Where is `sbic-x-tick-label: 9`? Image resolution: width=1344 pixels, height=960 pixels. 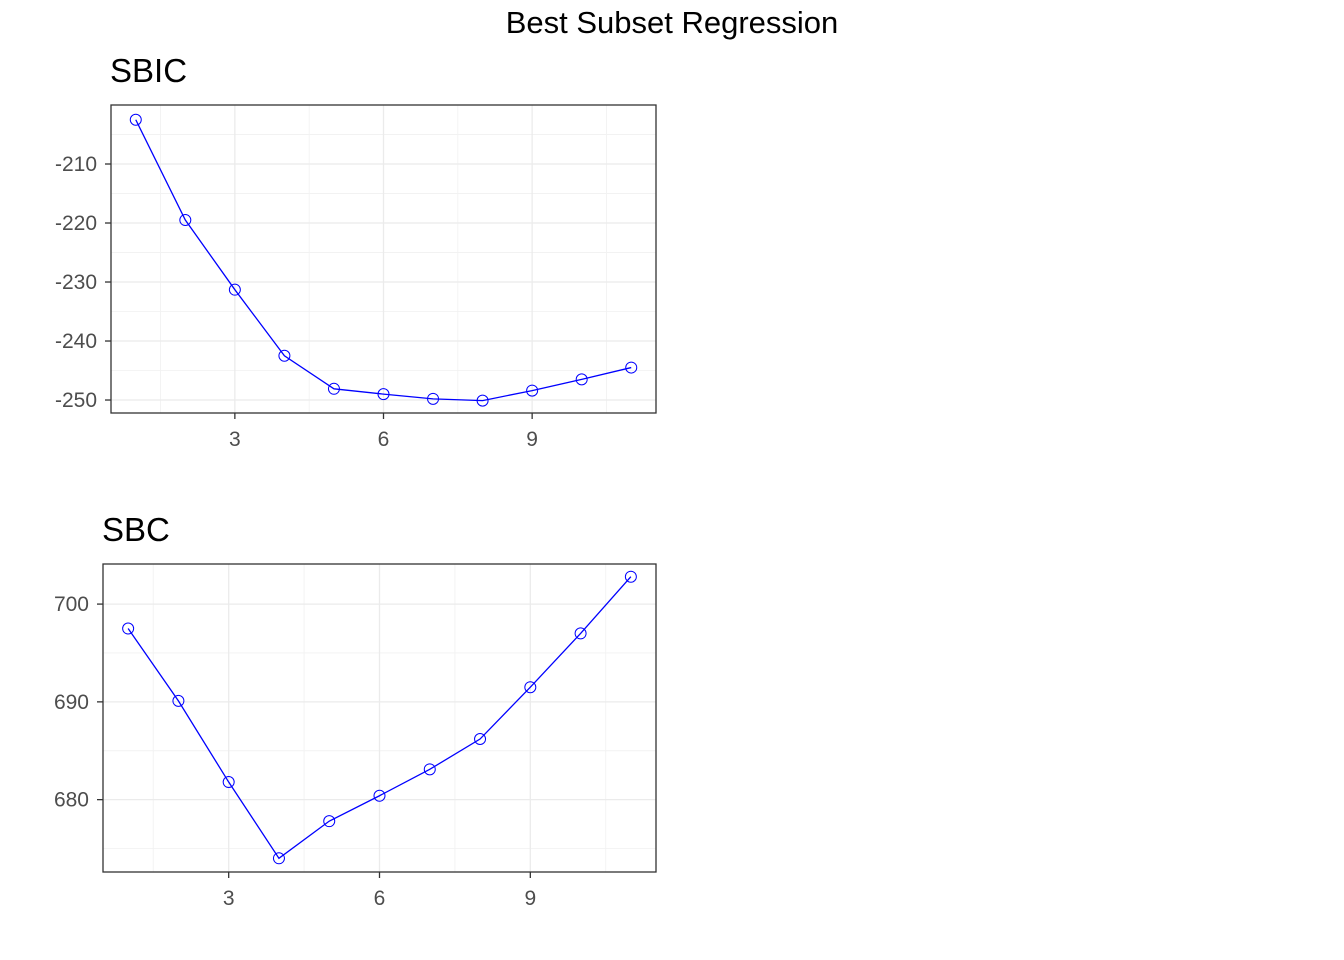
sbic-x-tick-label: 9 is located at coordinates (532, 439).